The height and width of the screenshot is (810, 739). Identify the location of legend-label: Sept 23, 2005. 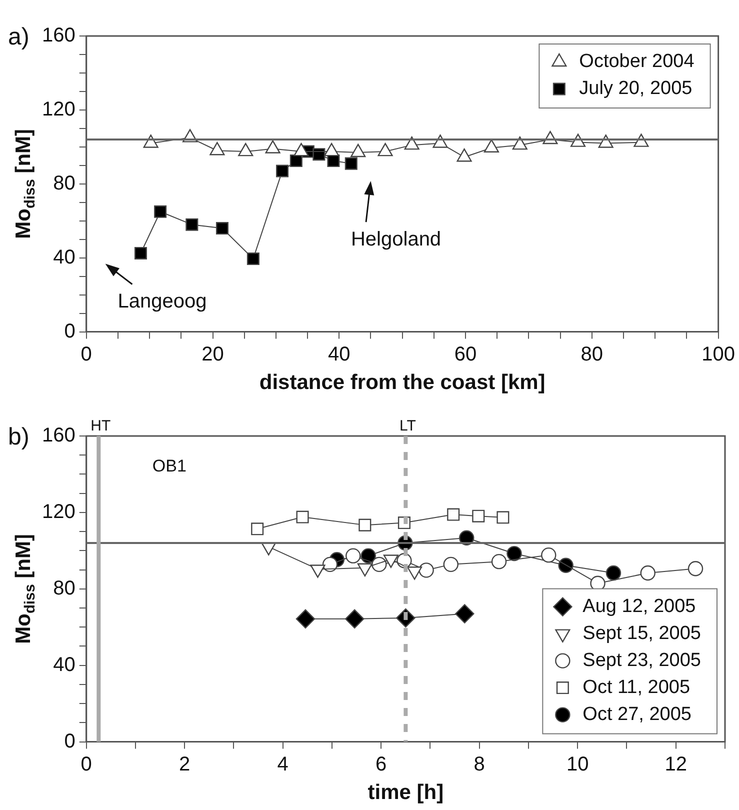
(642, 661).